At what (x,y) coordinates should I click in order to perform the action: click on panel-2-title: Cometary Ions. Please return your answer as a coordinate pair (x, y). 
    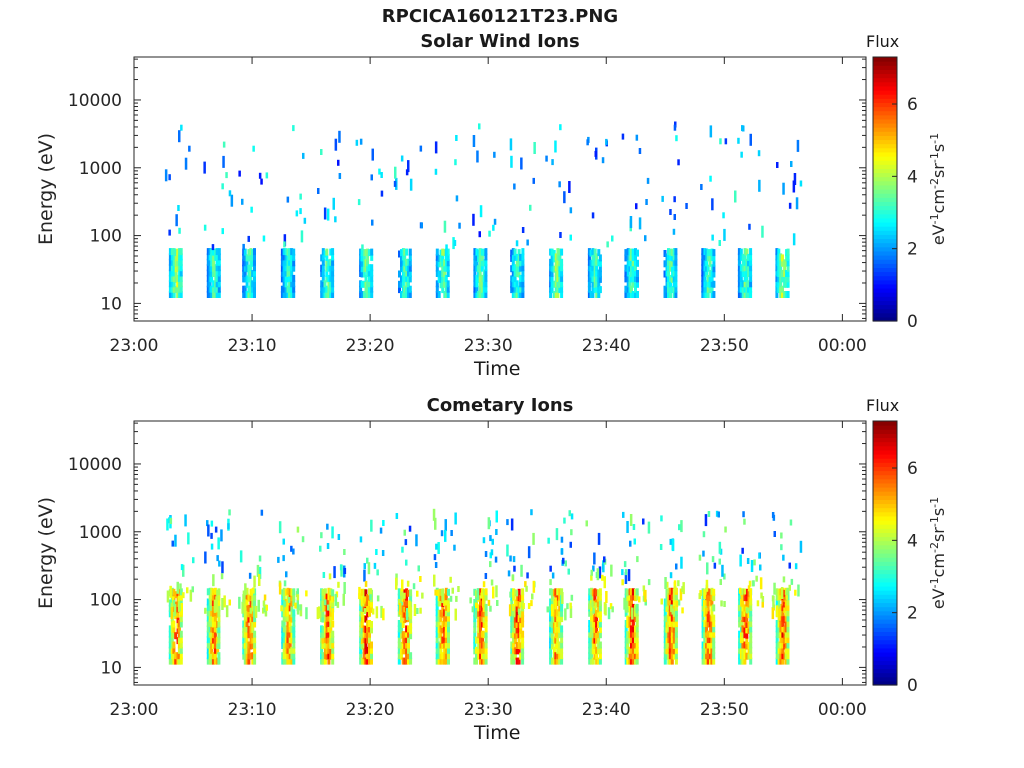
    Looking at the image, I should click on (500, 405).